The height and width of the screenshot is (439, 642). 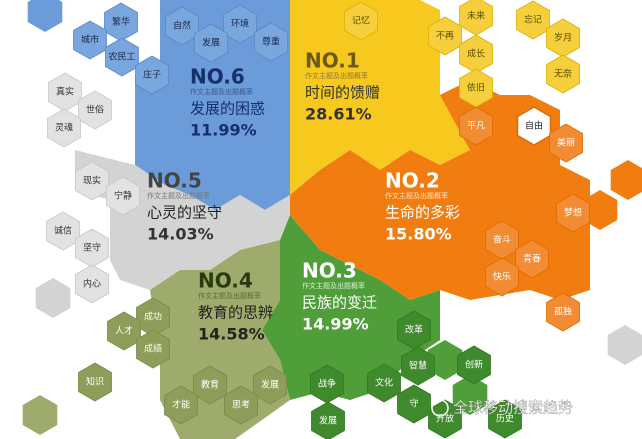 I want to click on group-rank: NO.4, so click(x=225, y=281).